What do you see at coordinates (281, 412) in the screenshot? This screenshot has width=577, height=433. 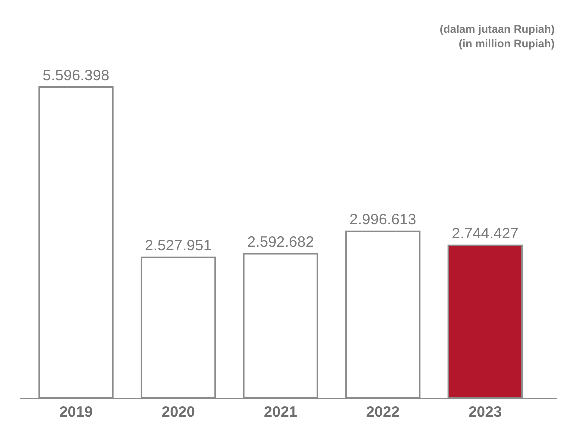 I see `x-tick-label: 2021` at bounding box center [281, 412].